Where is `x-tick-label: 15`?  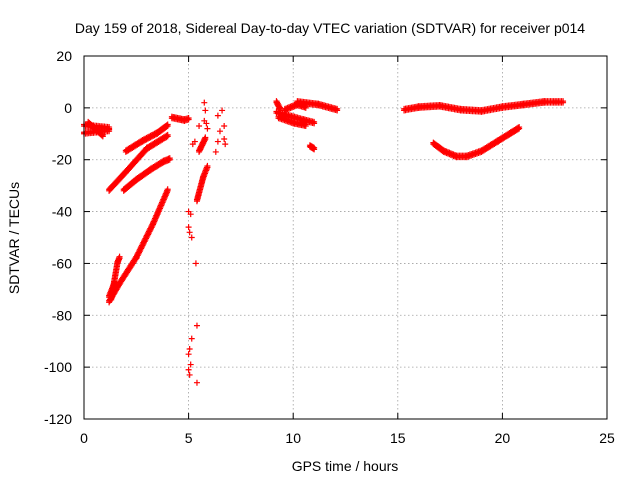
x-tick-label: 15 is located at coordinates (398, 438).